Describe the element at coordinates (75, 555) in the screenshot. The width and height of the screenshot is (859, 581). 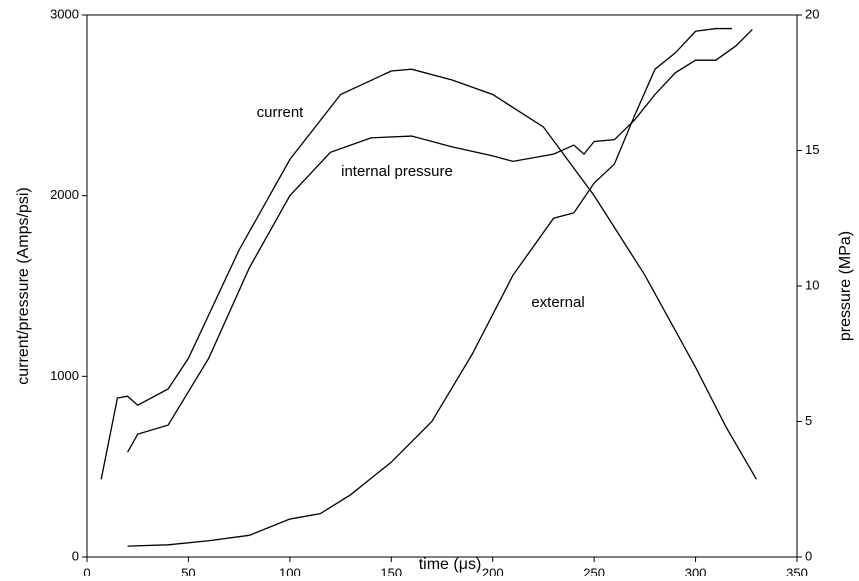
I see `y-tick-label: 0` at that location.